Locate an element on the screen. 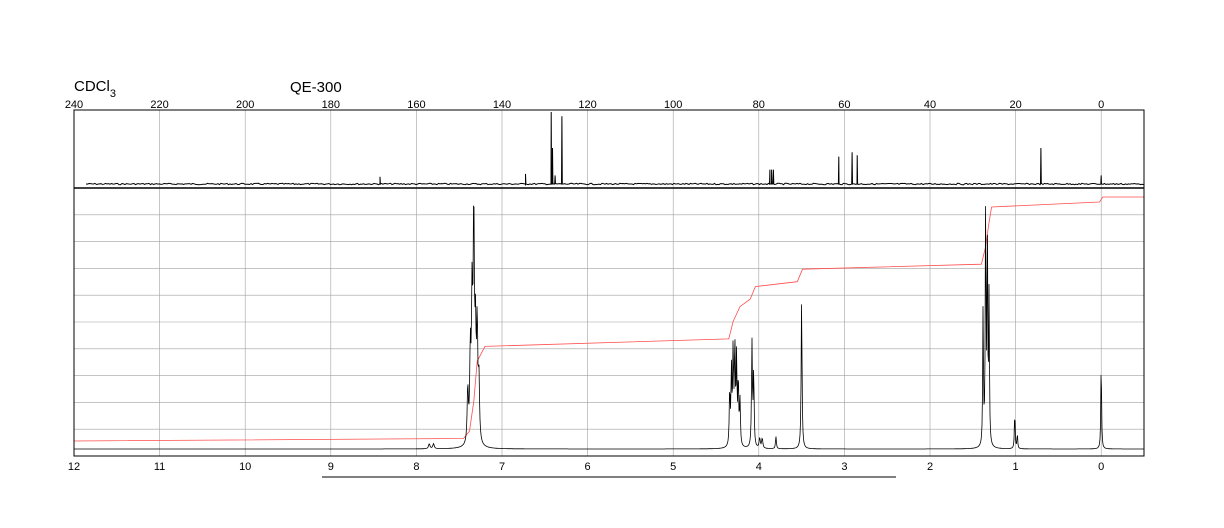  c13-grid is located at coordinates (587, 149).